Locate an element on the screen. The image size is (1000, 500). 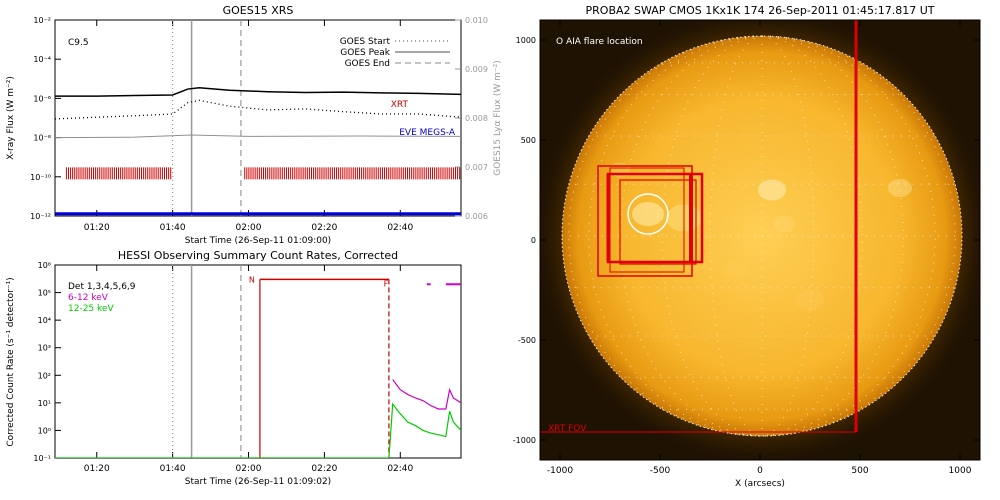
xrt-series-label: XRT is located at coordinates (400, 105).